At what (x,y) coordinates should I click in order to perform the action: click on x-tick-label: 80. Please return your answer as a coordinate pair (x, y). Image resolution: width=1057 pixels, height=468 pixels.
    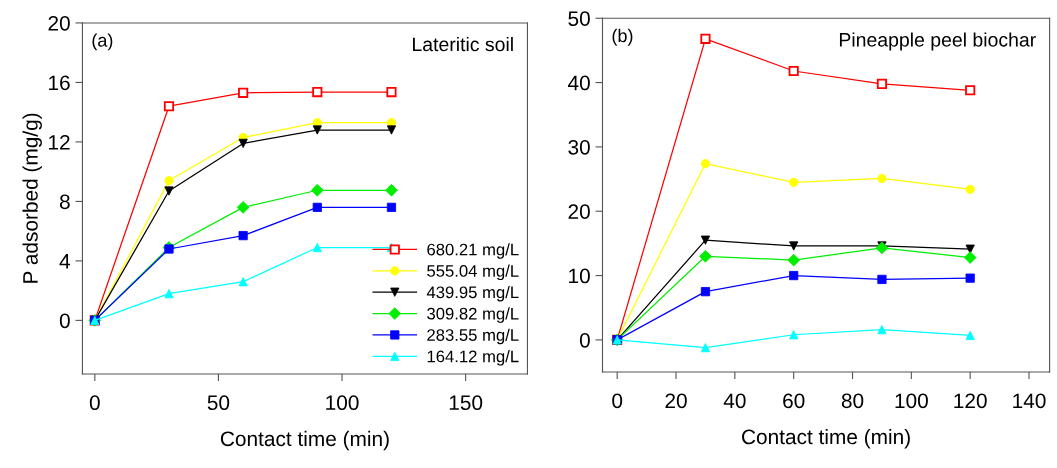
    Looking at the image, I should click on (852, 401).